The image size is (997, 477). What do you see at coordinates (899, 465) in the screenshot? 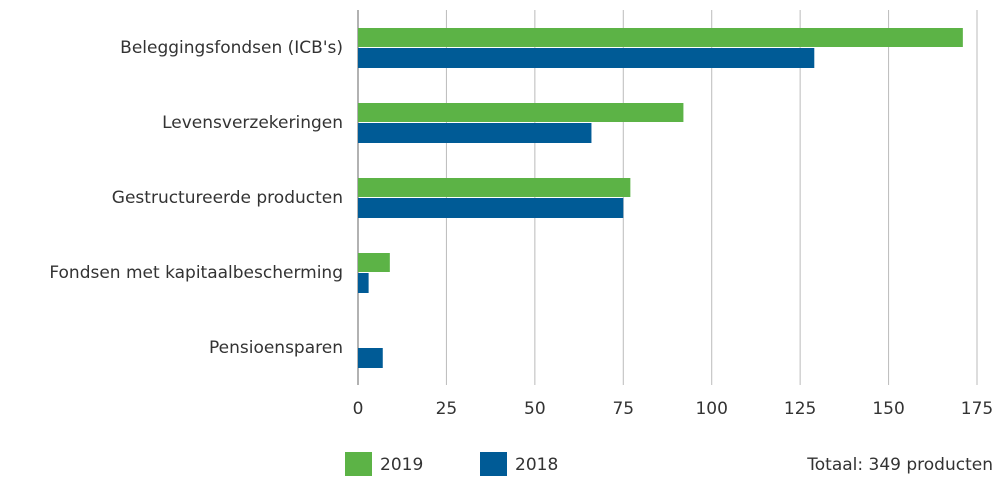
I see `annotation: Totaal: 349 producten` at bounding box center [899, 465].